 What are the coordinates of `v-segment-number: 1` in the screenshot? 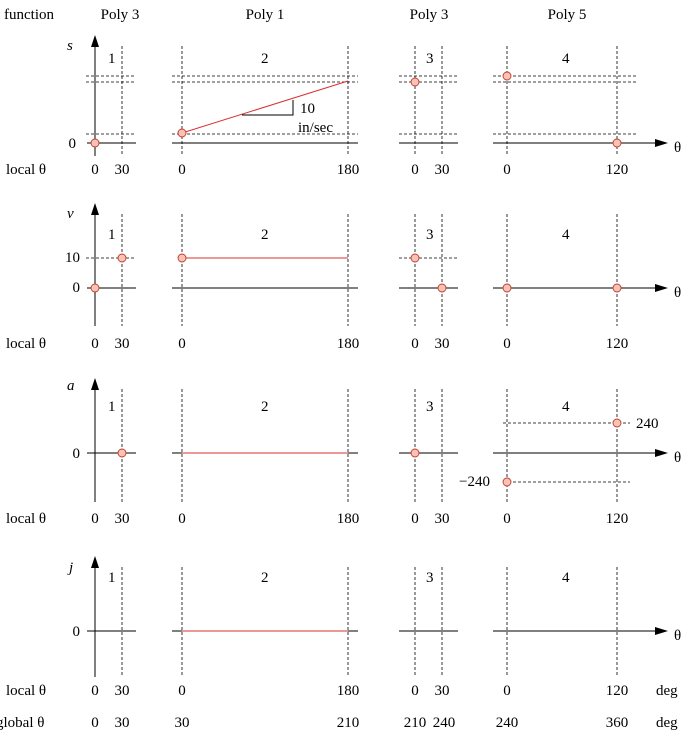 It's located at (112, 235).